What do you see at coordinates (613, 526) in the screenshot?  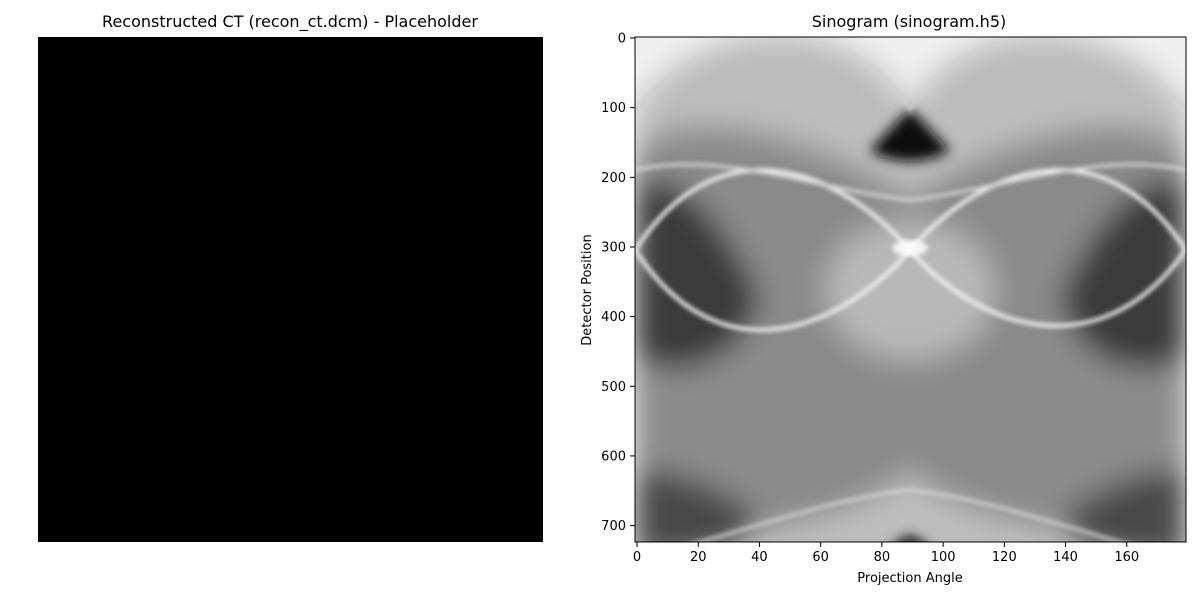 I see `y-tick-label: 700` at bounding box center [613, 526].